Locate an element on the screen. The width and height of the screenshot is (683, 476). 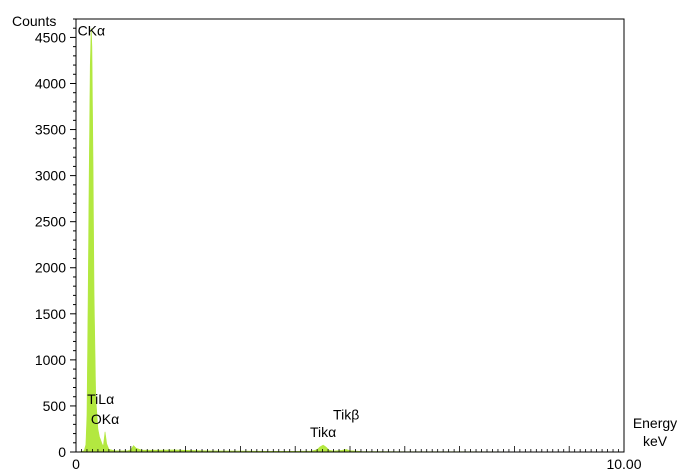
peak-label: CKα is located at coordinates (92, 30).